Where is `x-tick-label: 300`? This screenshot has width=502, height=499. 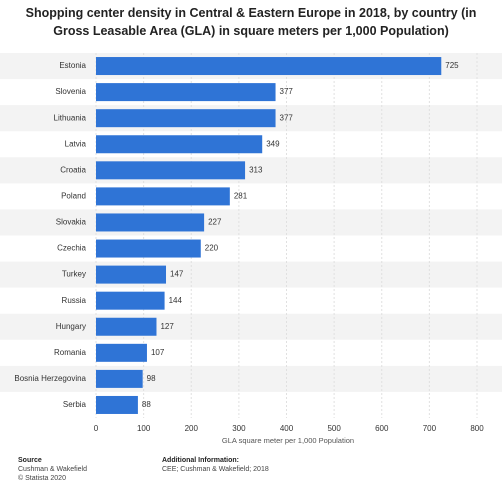
x-tick-label: 300 is located at coordinates (239, 428).